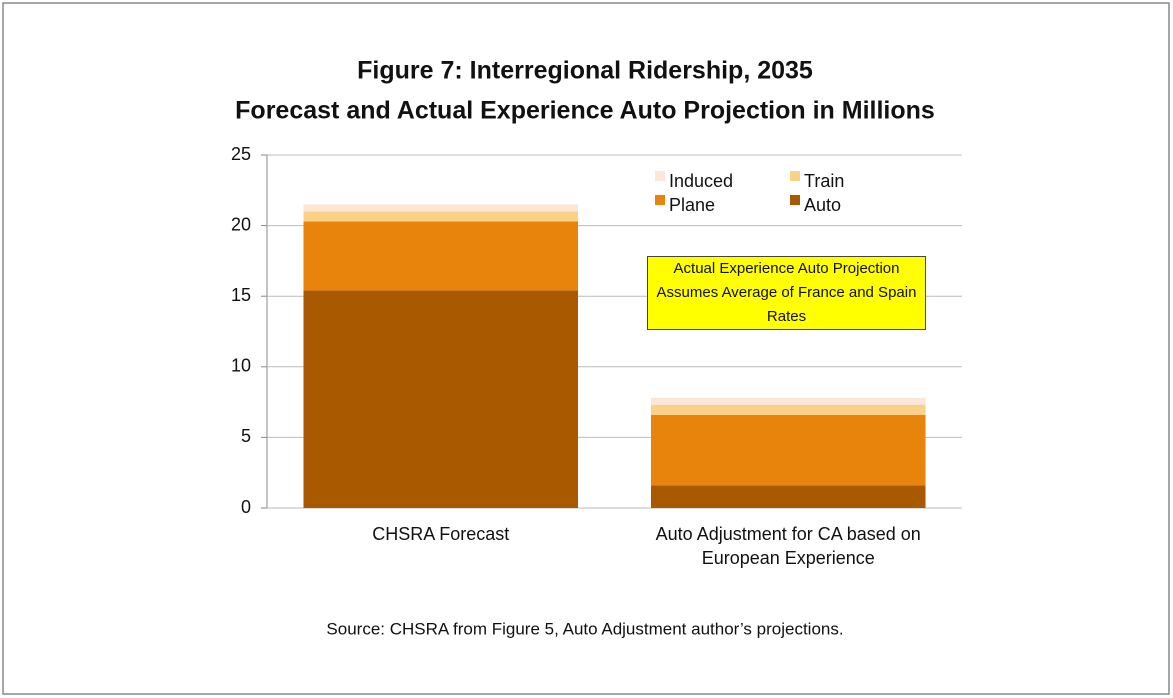 The image size is (1173, 698). I want to click on y-tick-label: 20, so click(241, 224).